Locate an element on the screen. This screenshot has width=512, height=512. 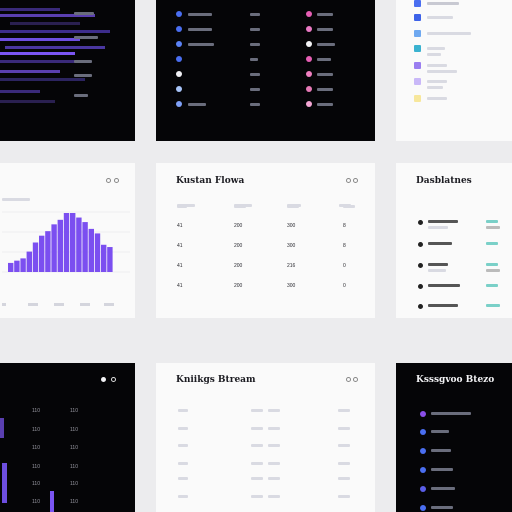
table-cell: 216 is located at coordinates (291, 266).